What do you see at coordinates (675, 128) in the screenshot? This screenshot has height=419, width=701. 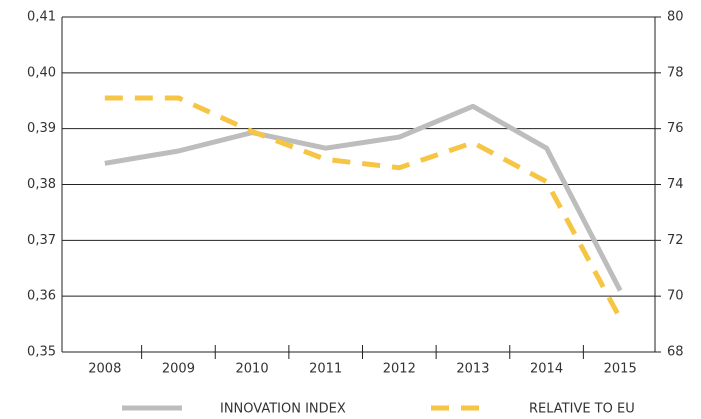 I see `y2-tick-label: 76` at bounding box center [675, 128].